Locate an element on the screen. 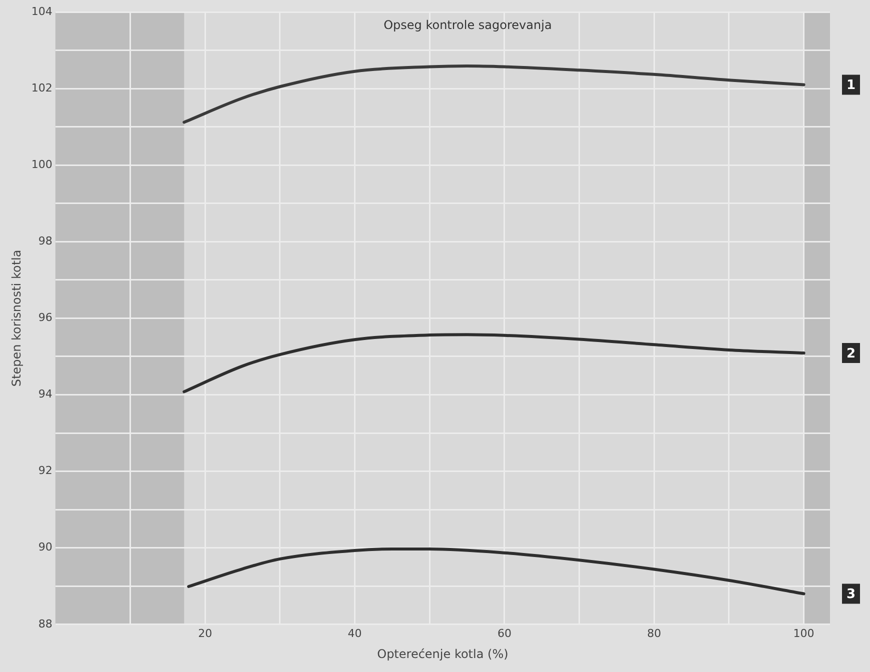 The width and height of the screenshot is (870, 672). y-tick-label: 96 is located at coordinates (45, 317).